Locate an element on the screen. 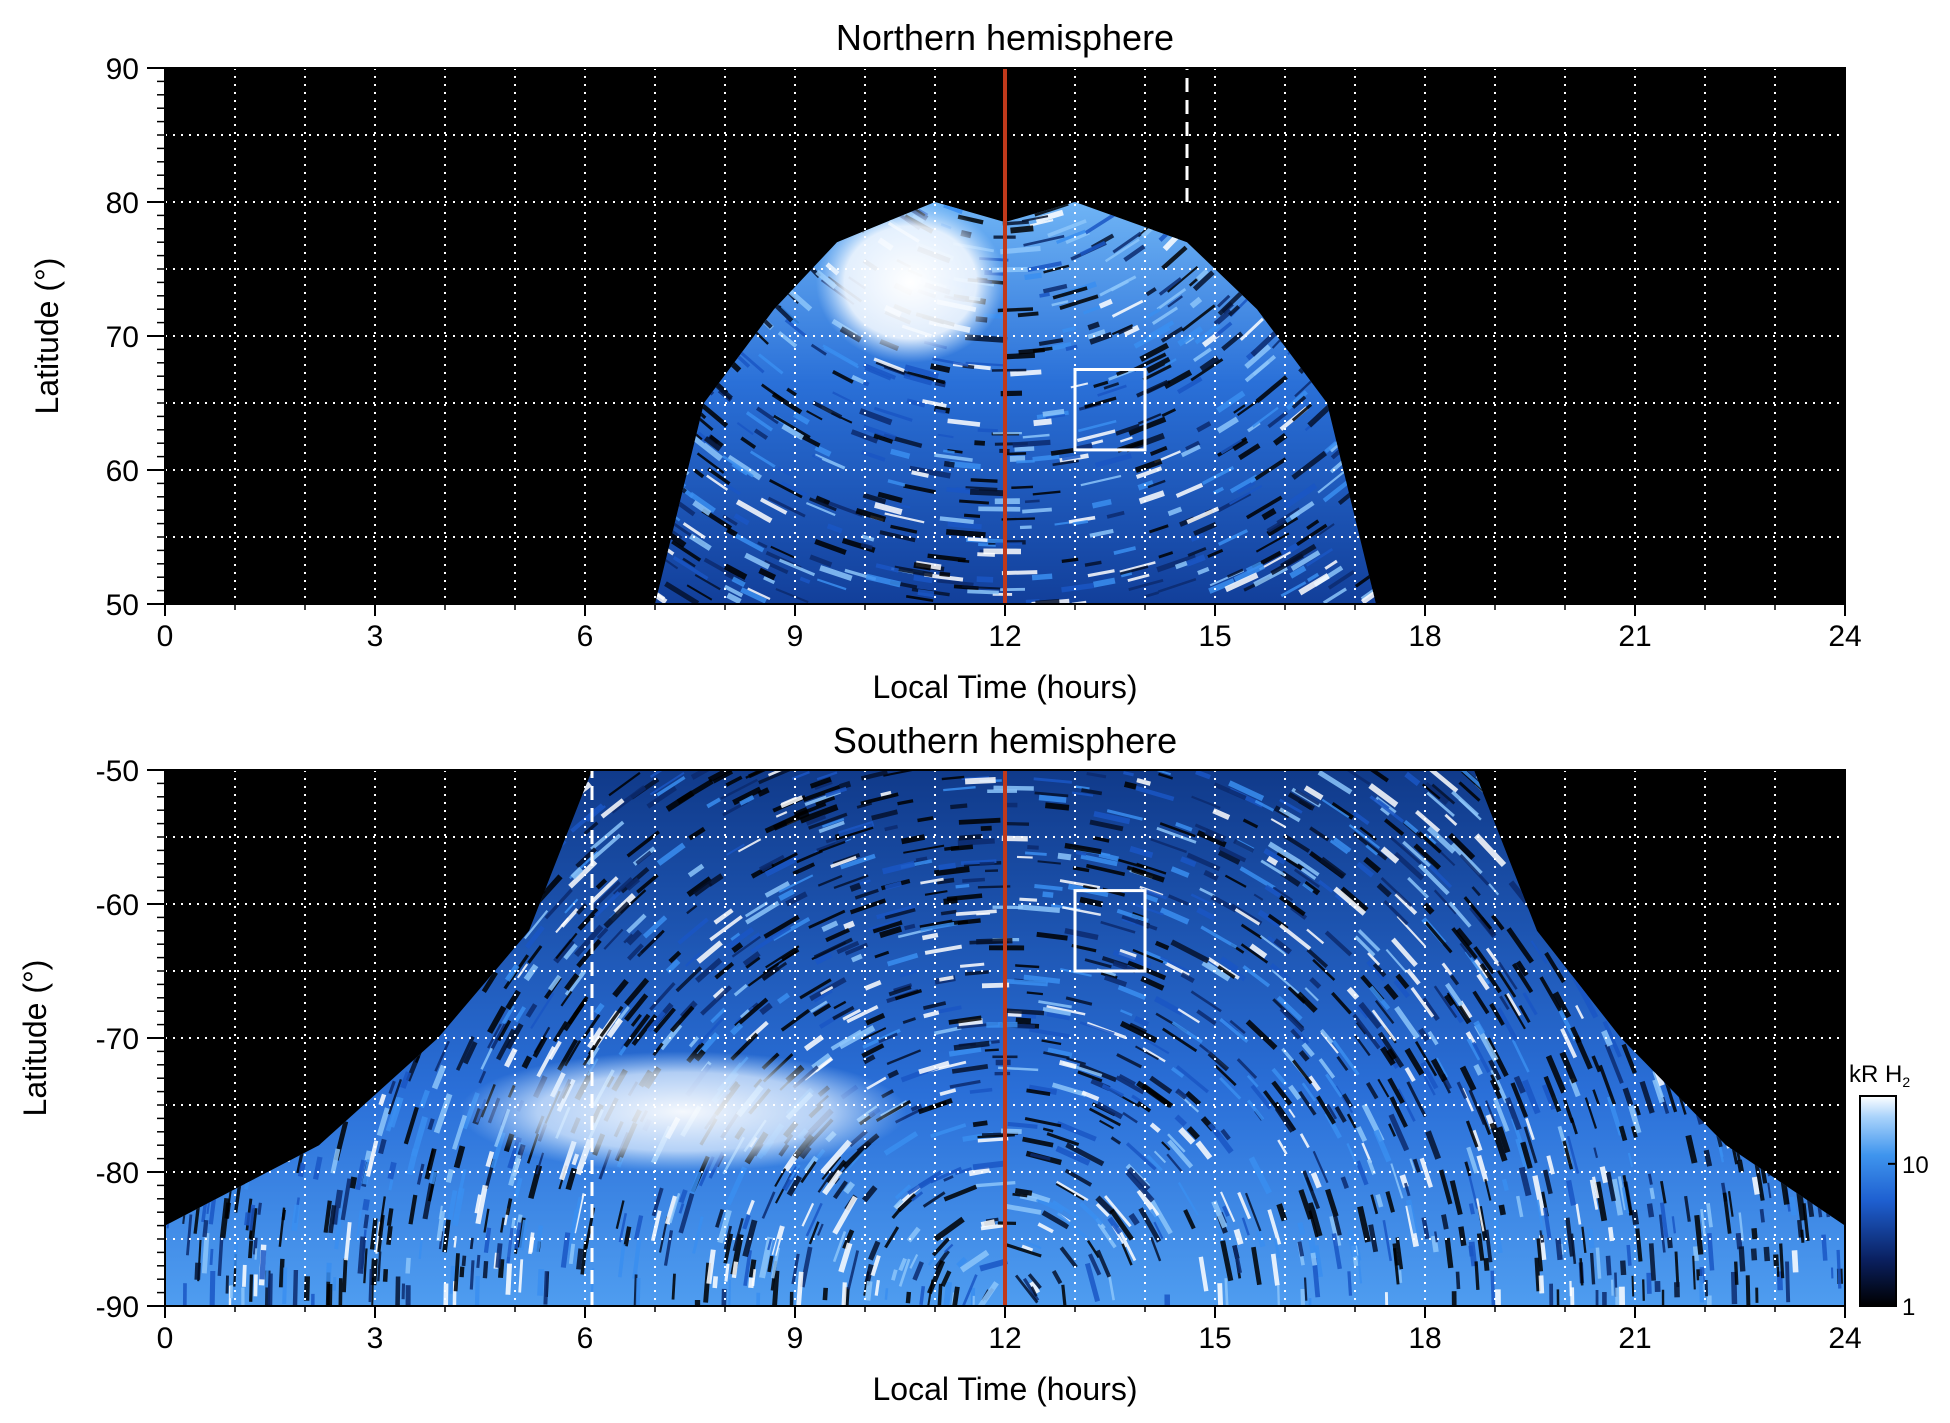  y-tick-label: 60 is located at coordinates (122, 471).